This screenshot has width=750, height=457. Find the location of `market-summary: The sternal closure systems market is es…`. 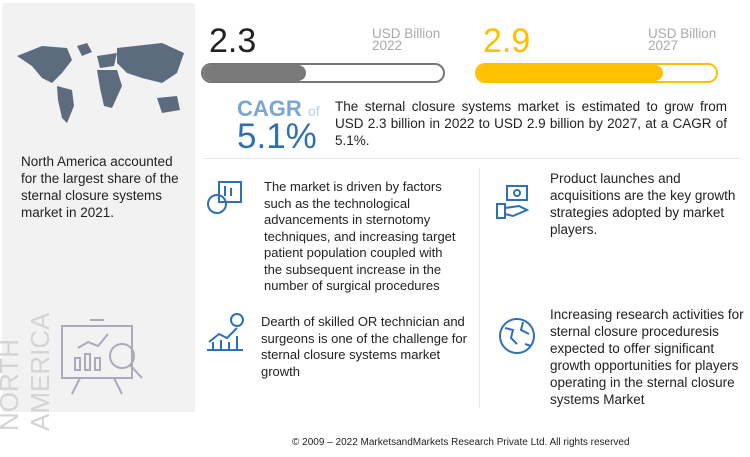

market-summary: The sternal closure systems market is es… is located at coordinates (531, 123).